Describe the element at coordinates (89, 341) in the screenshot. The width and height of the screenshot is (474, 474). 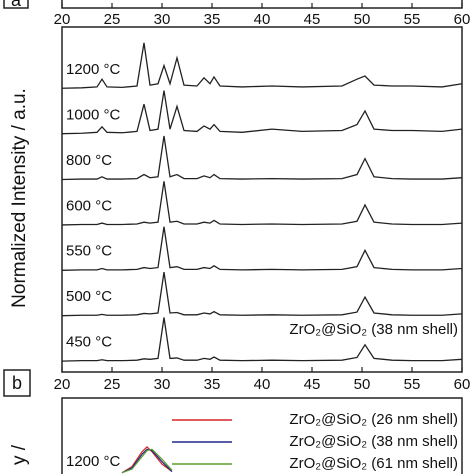
I see `trace-label: 450 °C` at that location.